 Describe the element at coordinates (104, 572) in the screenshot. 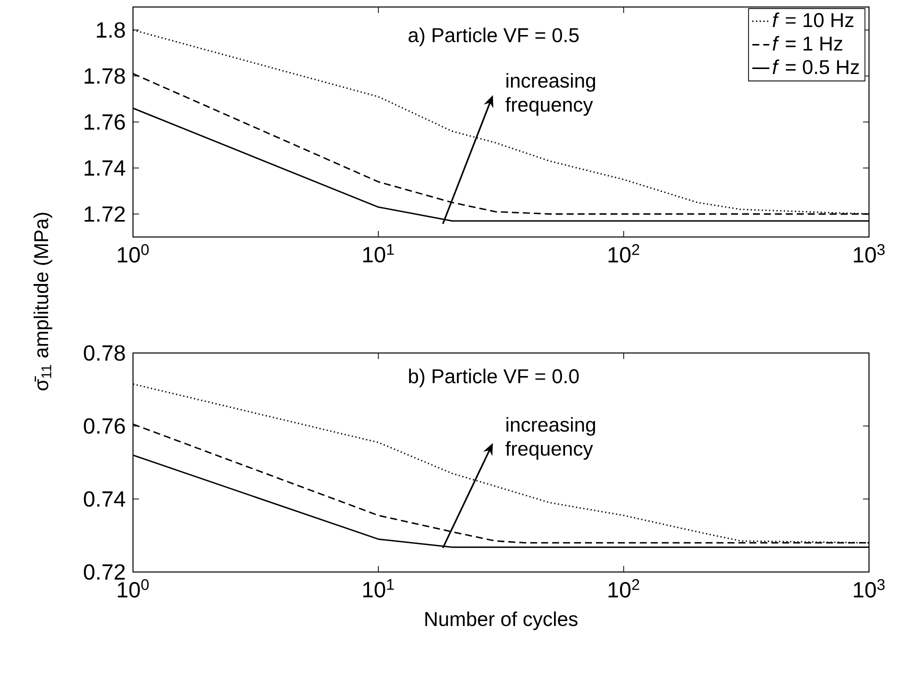

I see `y-tick-label: 0.72` at that location.